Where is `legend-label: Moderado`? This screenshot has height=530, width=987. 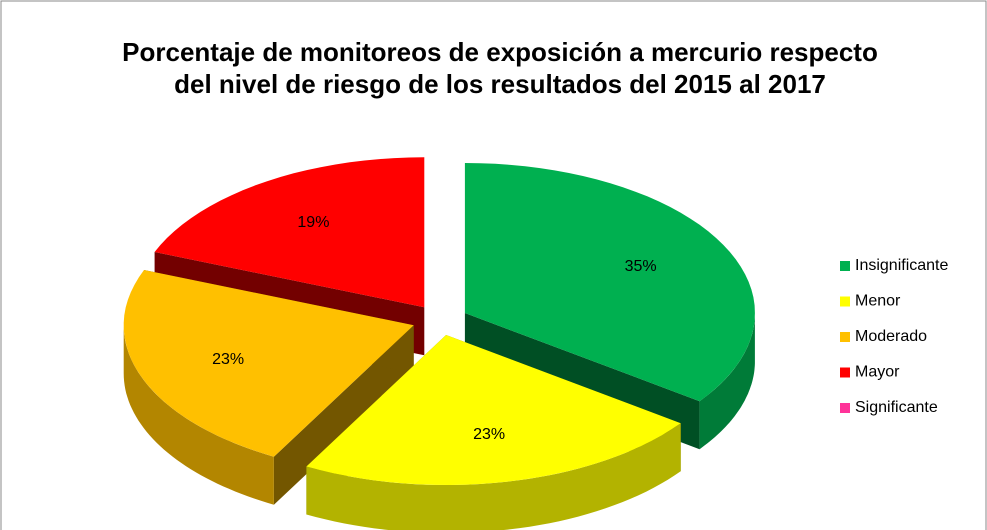
legend-label: Moderado is located at coordinates (891, 336).